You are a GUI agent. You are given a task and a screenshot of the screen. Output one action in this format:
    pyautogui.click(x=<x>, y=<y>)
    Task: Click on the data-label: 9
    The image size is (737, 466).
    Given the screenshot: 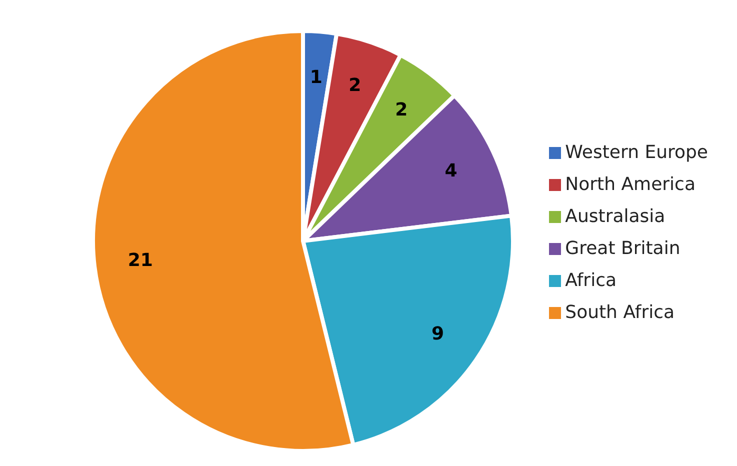 What is the action you would take?
    pyautogui.click(x=438, y=334)
    